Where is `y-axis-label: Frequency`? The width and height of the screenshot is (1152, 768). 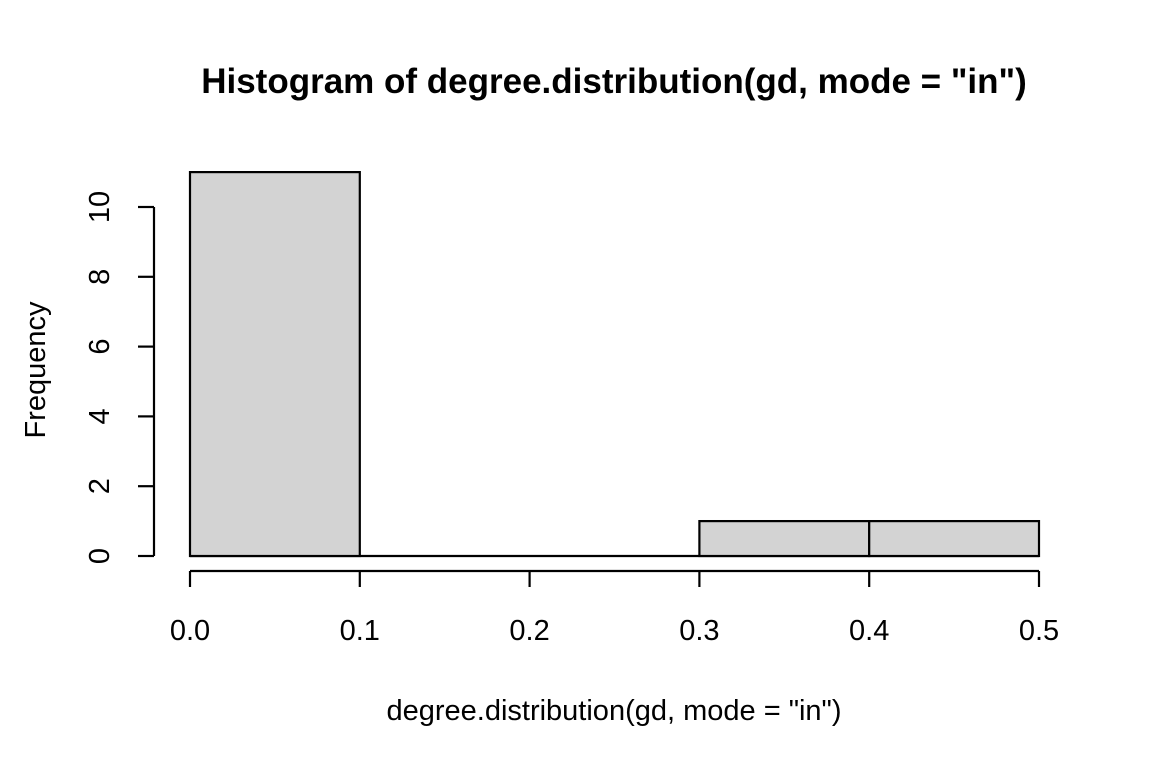
y-axis-label: Frequency is located at coordinates (36, 370).